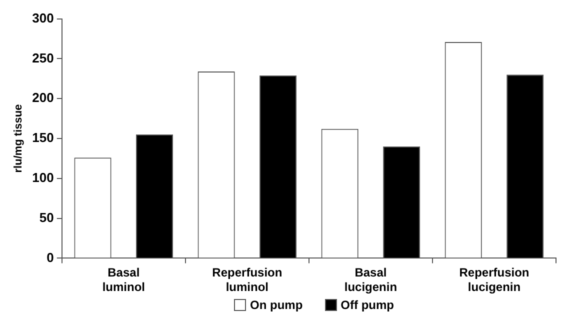  Describe the element at coordinates (43, 177) in the screenshot. I see `y-tick-label: 100` at that location.